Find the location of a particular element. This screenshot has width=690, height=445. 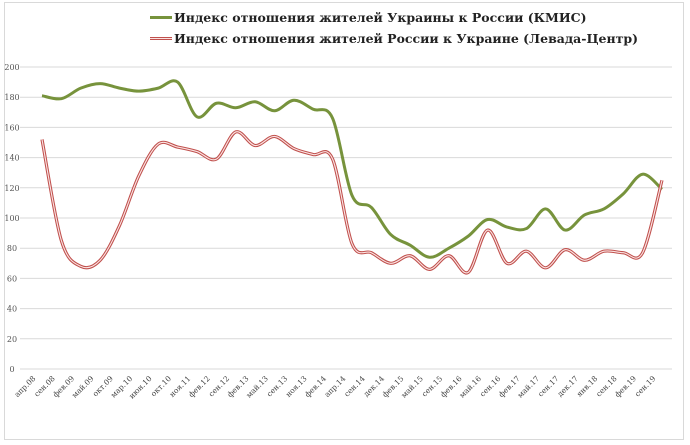

y-tick-label: 0 is located at coordinates (11, 369).